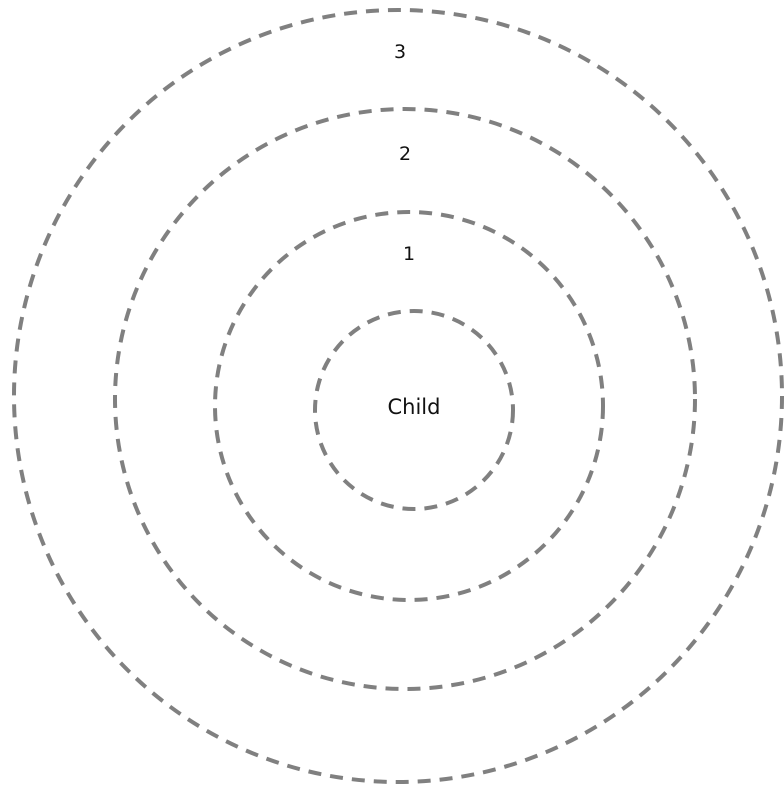 This screenshot has height=785, width=784. What do you see at coordinates (414, 407) in the screenshot?
I see `center-label: Child` at bounding box center [414, 407].